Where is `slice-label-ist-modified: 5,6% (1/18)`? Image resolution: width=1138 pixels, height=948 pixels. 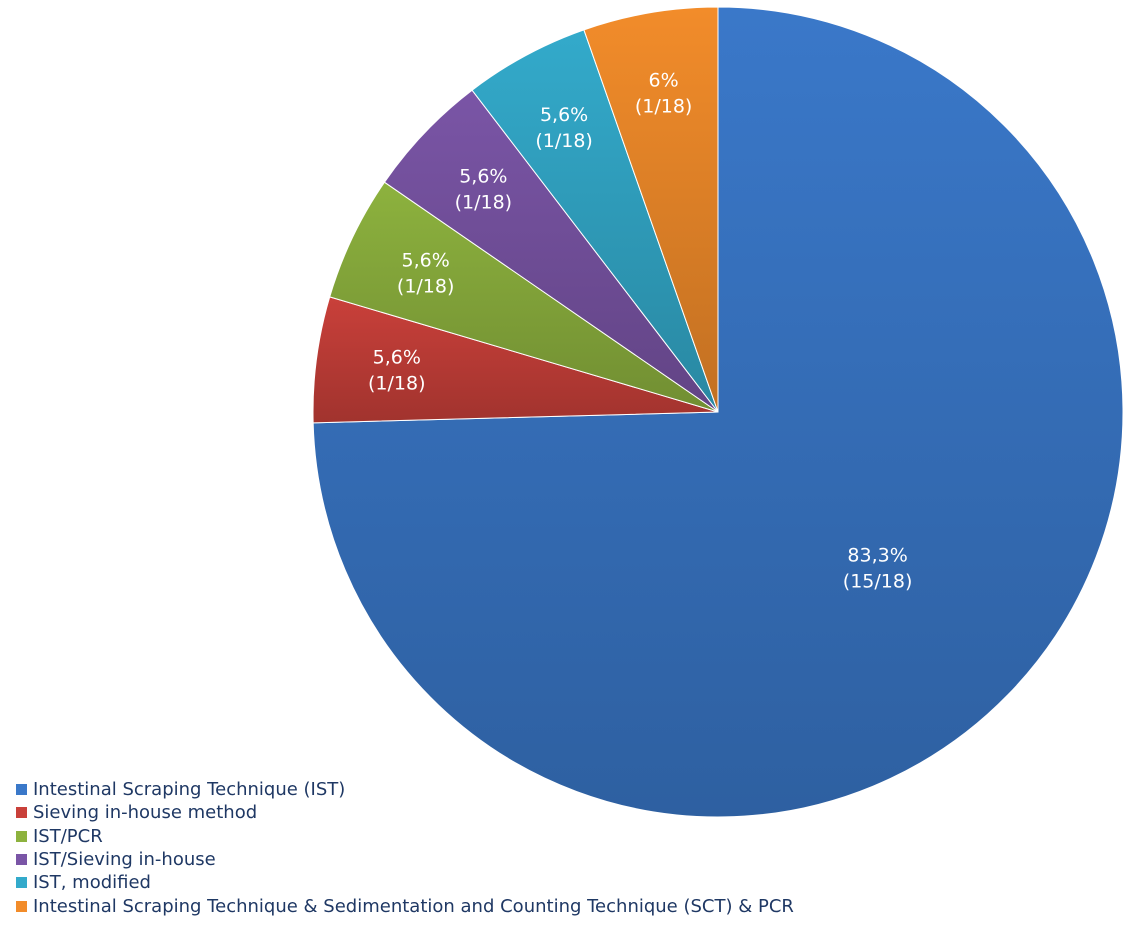
slice-label-ist-modified: 5,6% (1/18) is located at coordinates (564, 128).